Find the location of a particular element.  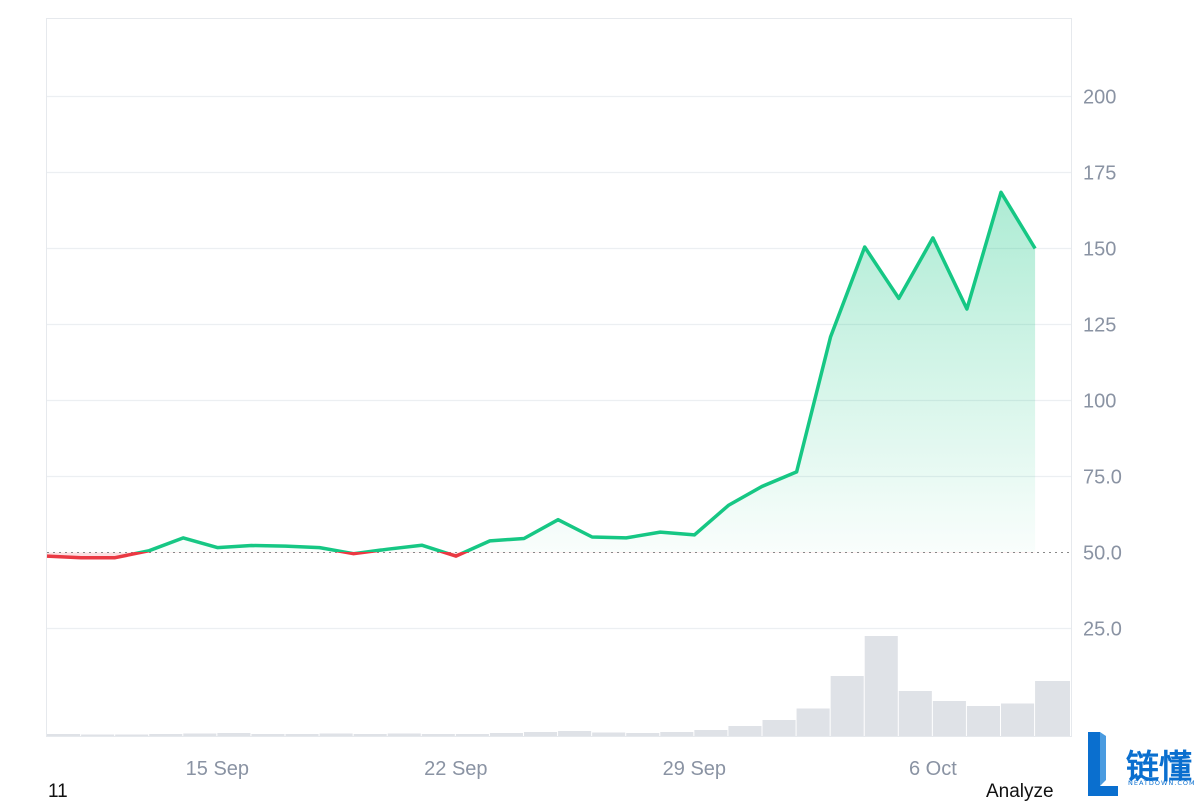

y-tick-label: 125 is located at coordinates (1099, 326).